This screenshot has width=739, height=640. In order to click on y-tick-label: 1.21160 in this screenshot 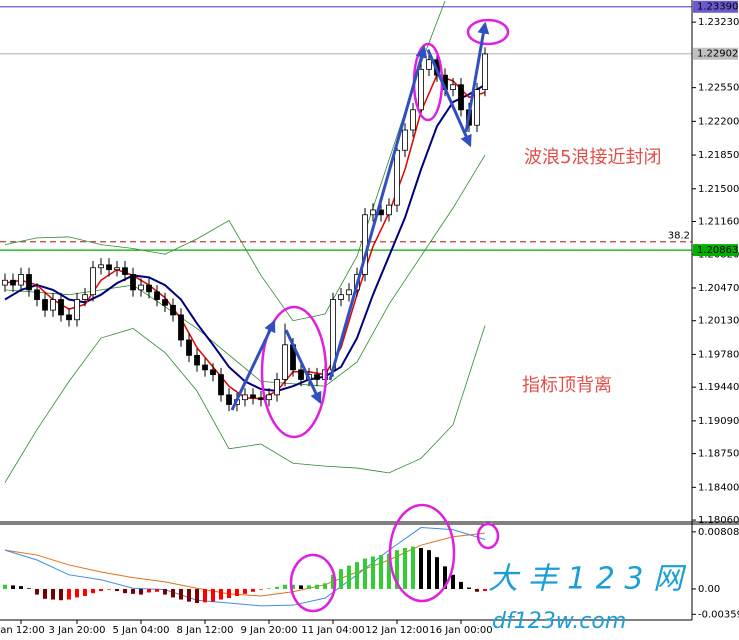, I will do `click(718, 222)`.